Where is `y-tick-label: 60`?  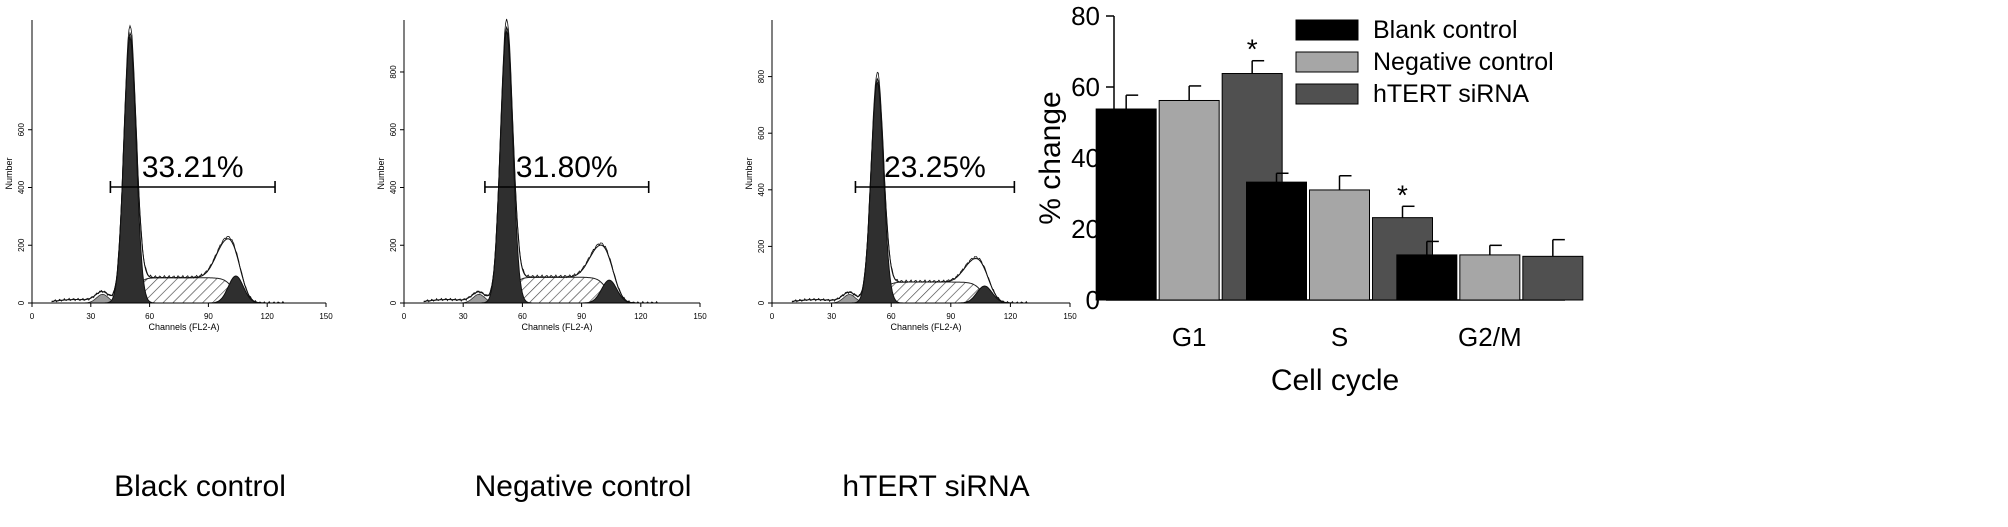 y-tick-label: 60 is located at coordinates (1085, 87).